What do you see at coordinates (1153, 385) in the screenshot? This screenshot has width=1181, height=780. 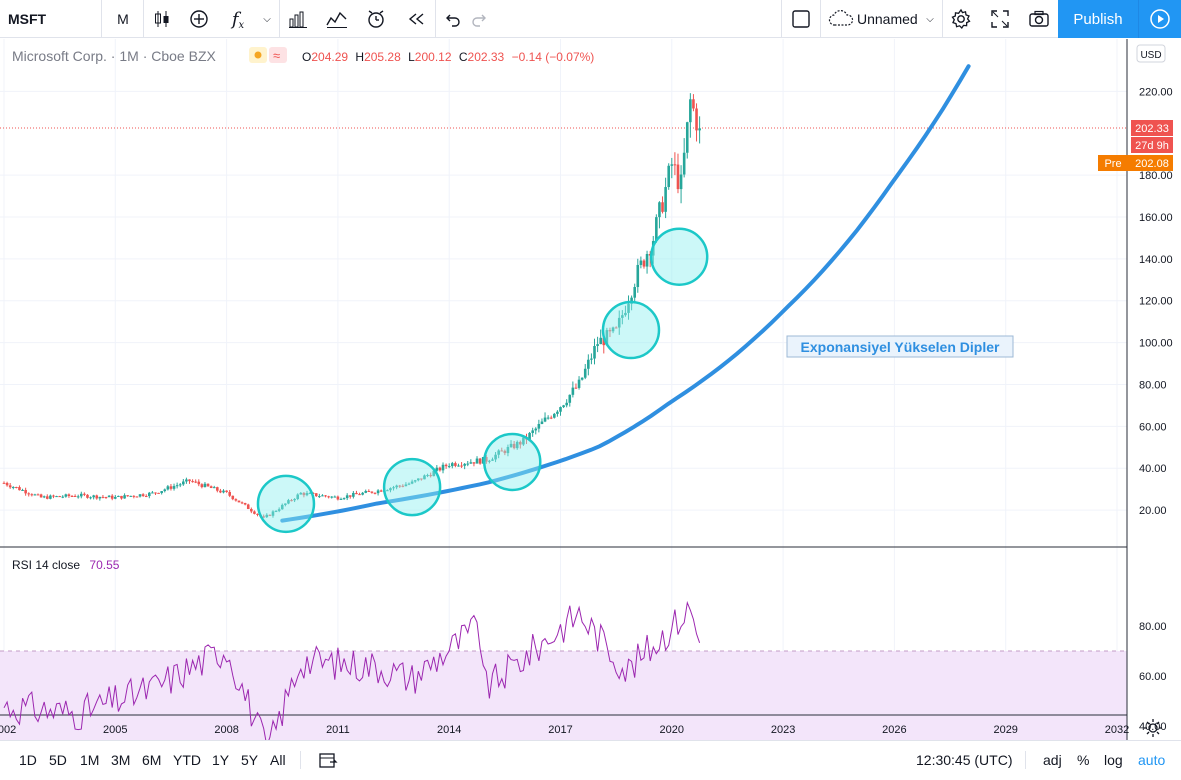 I see `price-tick-label: 80.00` at bounding box center [1153, 385].